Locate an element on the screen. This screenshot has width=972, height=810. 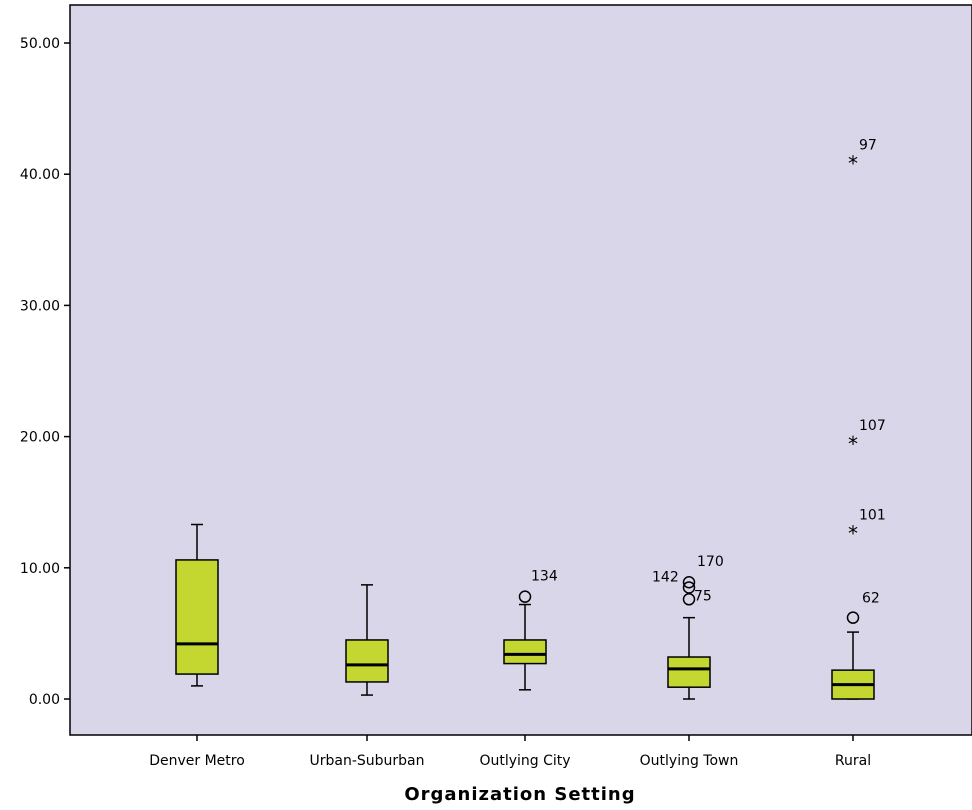
x-axis-title: Organization Setting is located at coordinates (519, 794).